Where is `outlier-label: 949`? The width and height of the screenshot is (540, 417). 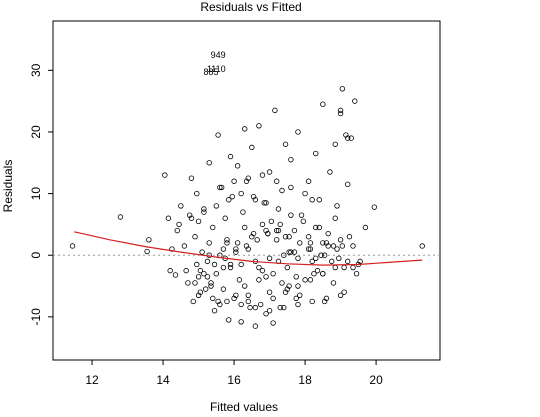
outlier-label: 949 is located at coordinates (218, 55).